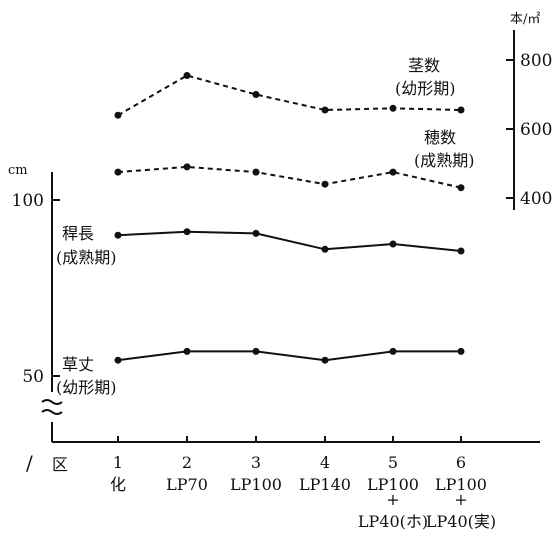 This screenshot has height=535, width=560. Describe the element at coordinates (393, 484) in the screenshot. I see `category-label-5-line-1: LP100` at that location.